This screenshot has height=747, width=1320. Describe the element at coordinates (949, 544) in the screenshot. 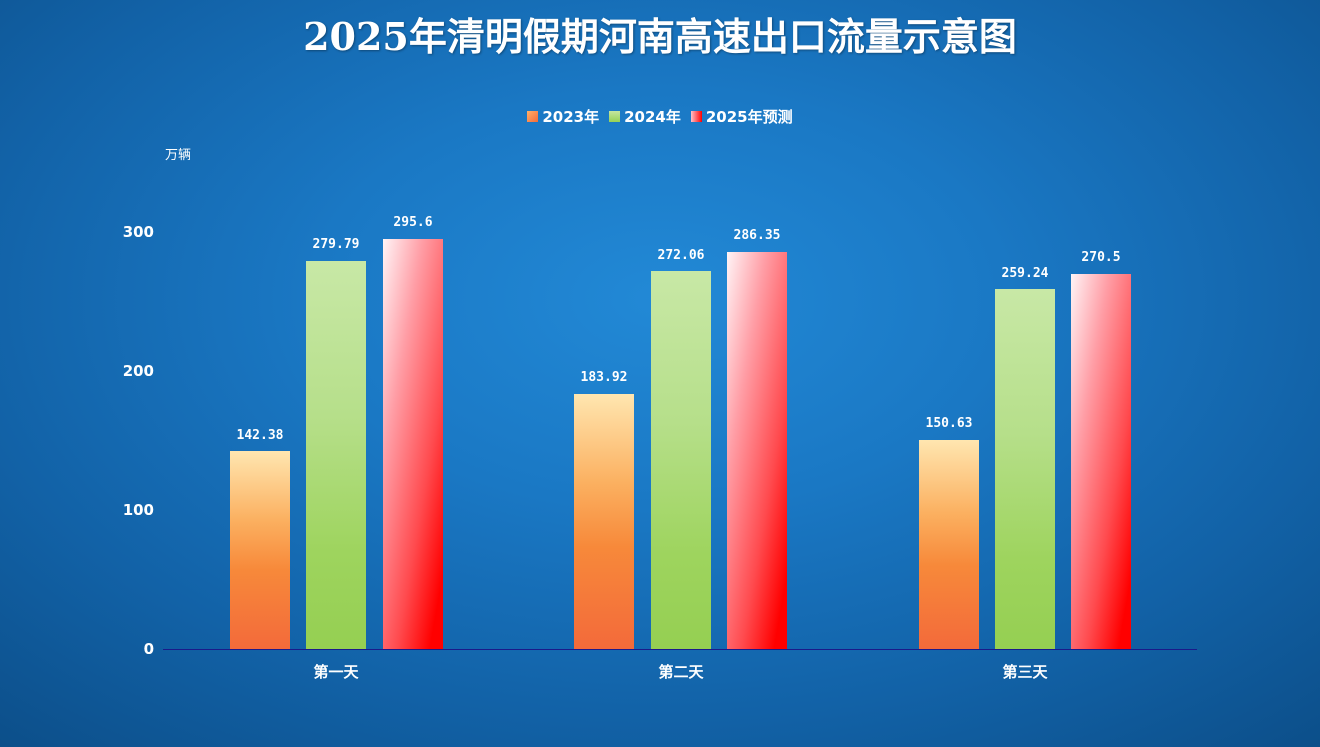

I see `bar-day3-2023` at that location.